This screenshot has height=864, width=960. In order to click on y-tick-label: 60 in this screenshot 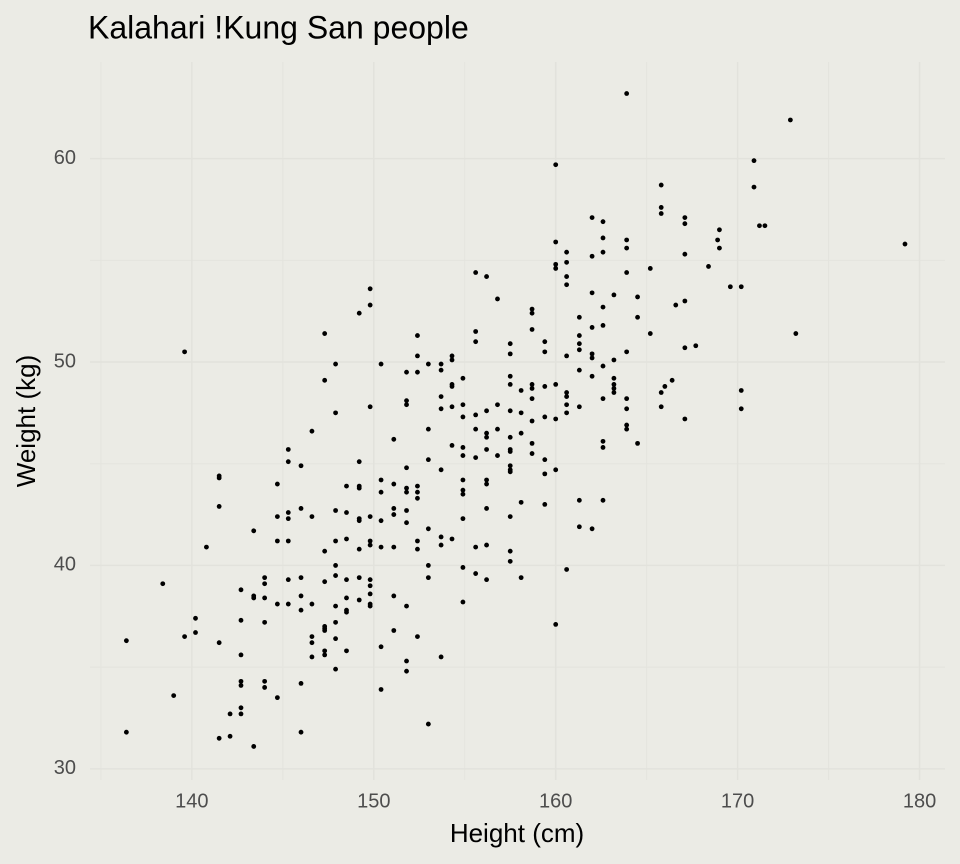, I will do `click(65, 158)`.